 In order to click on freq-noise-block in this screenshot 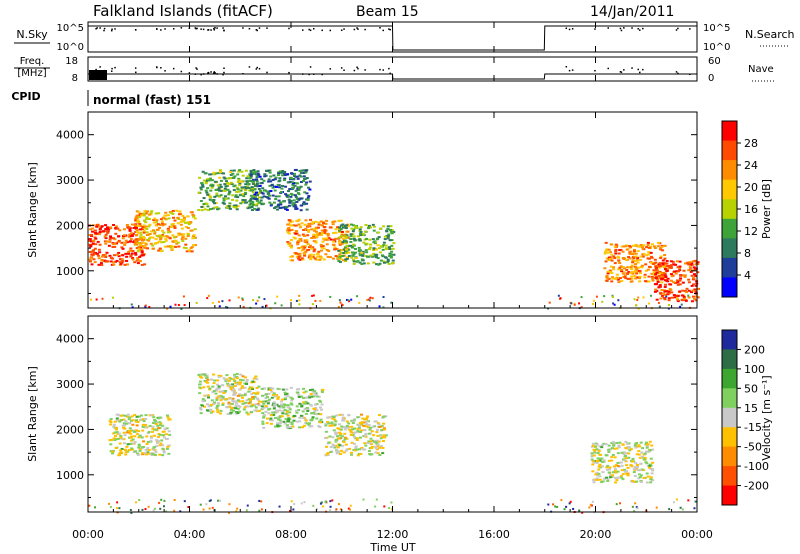, I will do `click(98, 75)`.